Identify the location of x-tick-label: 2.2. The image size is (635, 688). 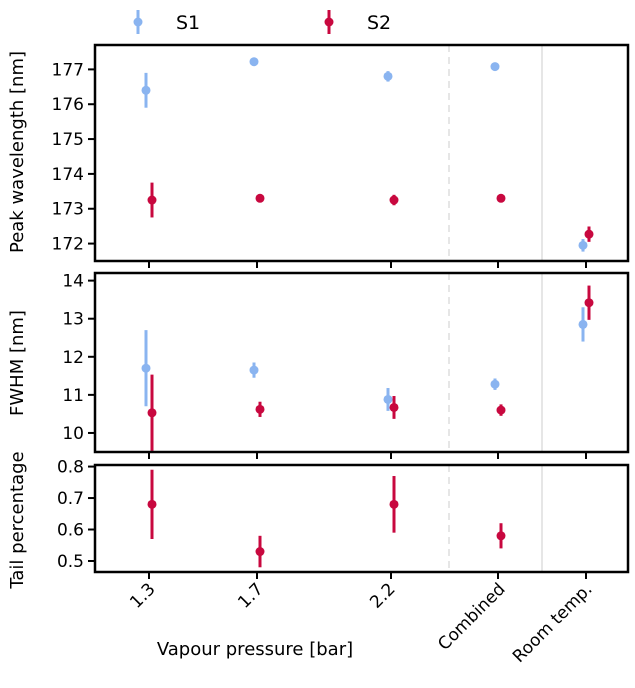
(382, 595).